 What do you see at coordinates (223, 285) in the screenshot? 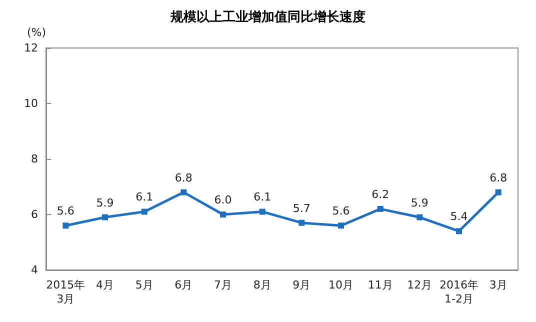
I see `x-tick-label: 7月` at bounding box center [223, 285].